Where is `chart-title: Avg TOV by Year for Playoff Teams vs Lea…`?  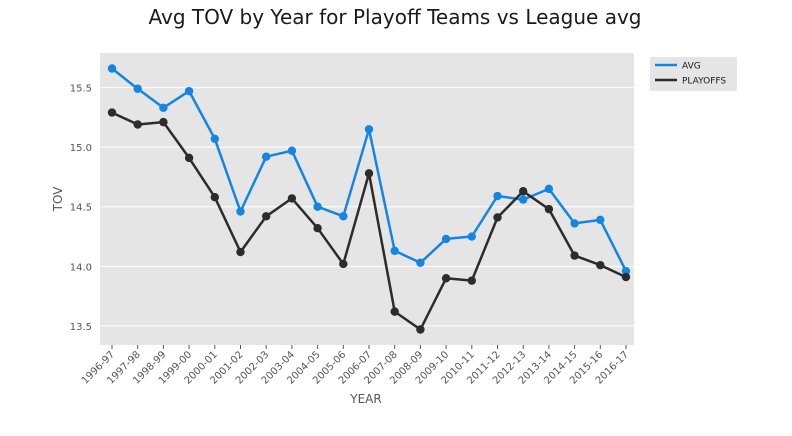 chart-title: Avg TOV by Year for Playoff Teams vs Lea… is located at coordinates (395, 17).